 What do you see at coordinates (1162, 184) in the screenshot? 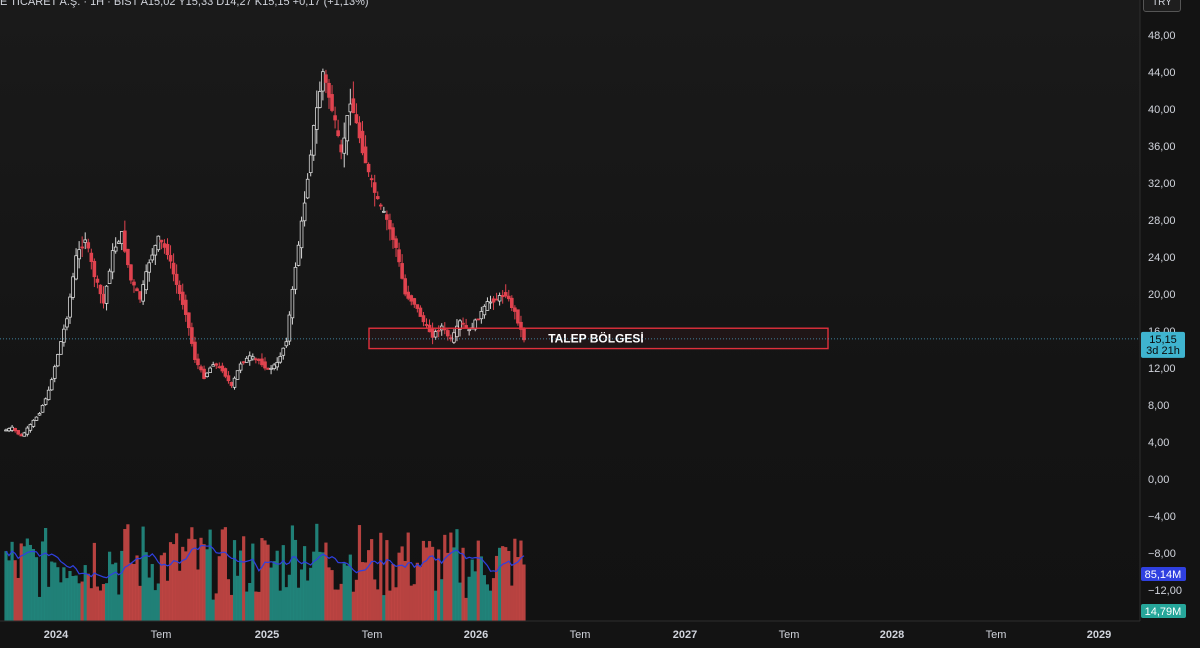
I see `y-tick-label: 32,00` at bounding box center [1162, 184].